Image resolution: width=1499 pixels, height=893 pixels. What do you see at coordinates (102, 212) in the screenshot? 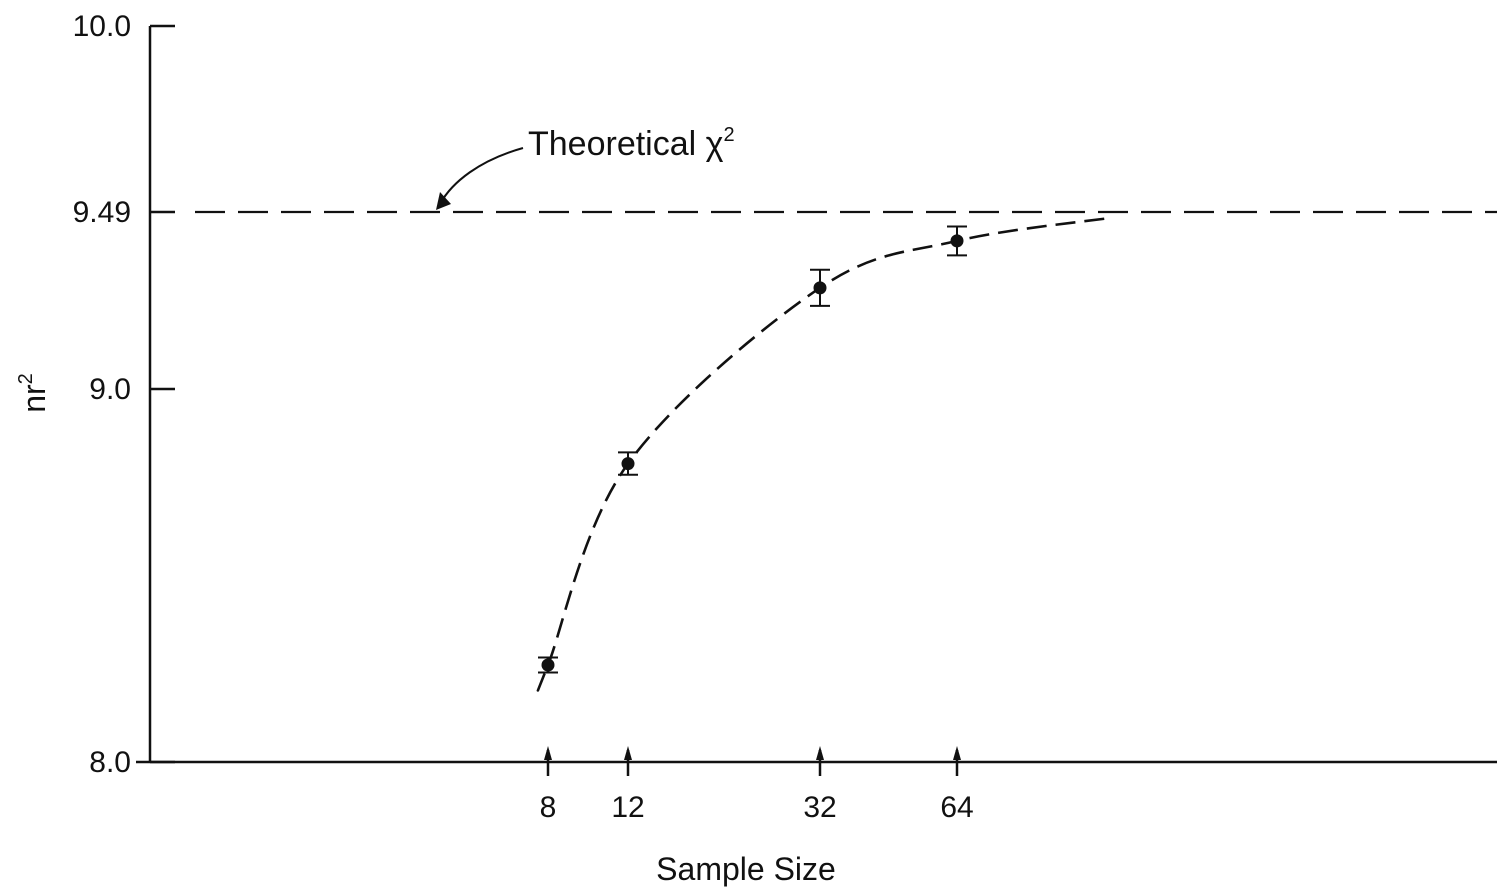
I see `y-tick-label: 9.49` at bounding box center [102, 212].